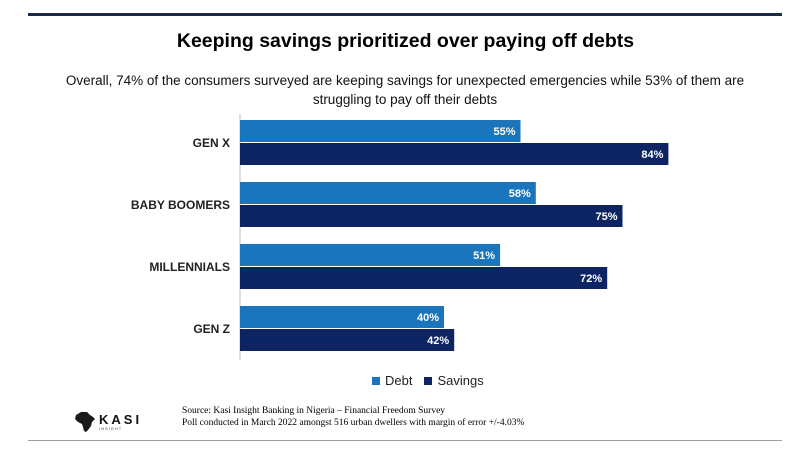 The width and height of the screenshot is (811, 455). What do you see at coordinates (85, 422) in the screenshot?
I see `africa-map-icon` at bounding box center [85, 422].